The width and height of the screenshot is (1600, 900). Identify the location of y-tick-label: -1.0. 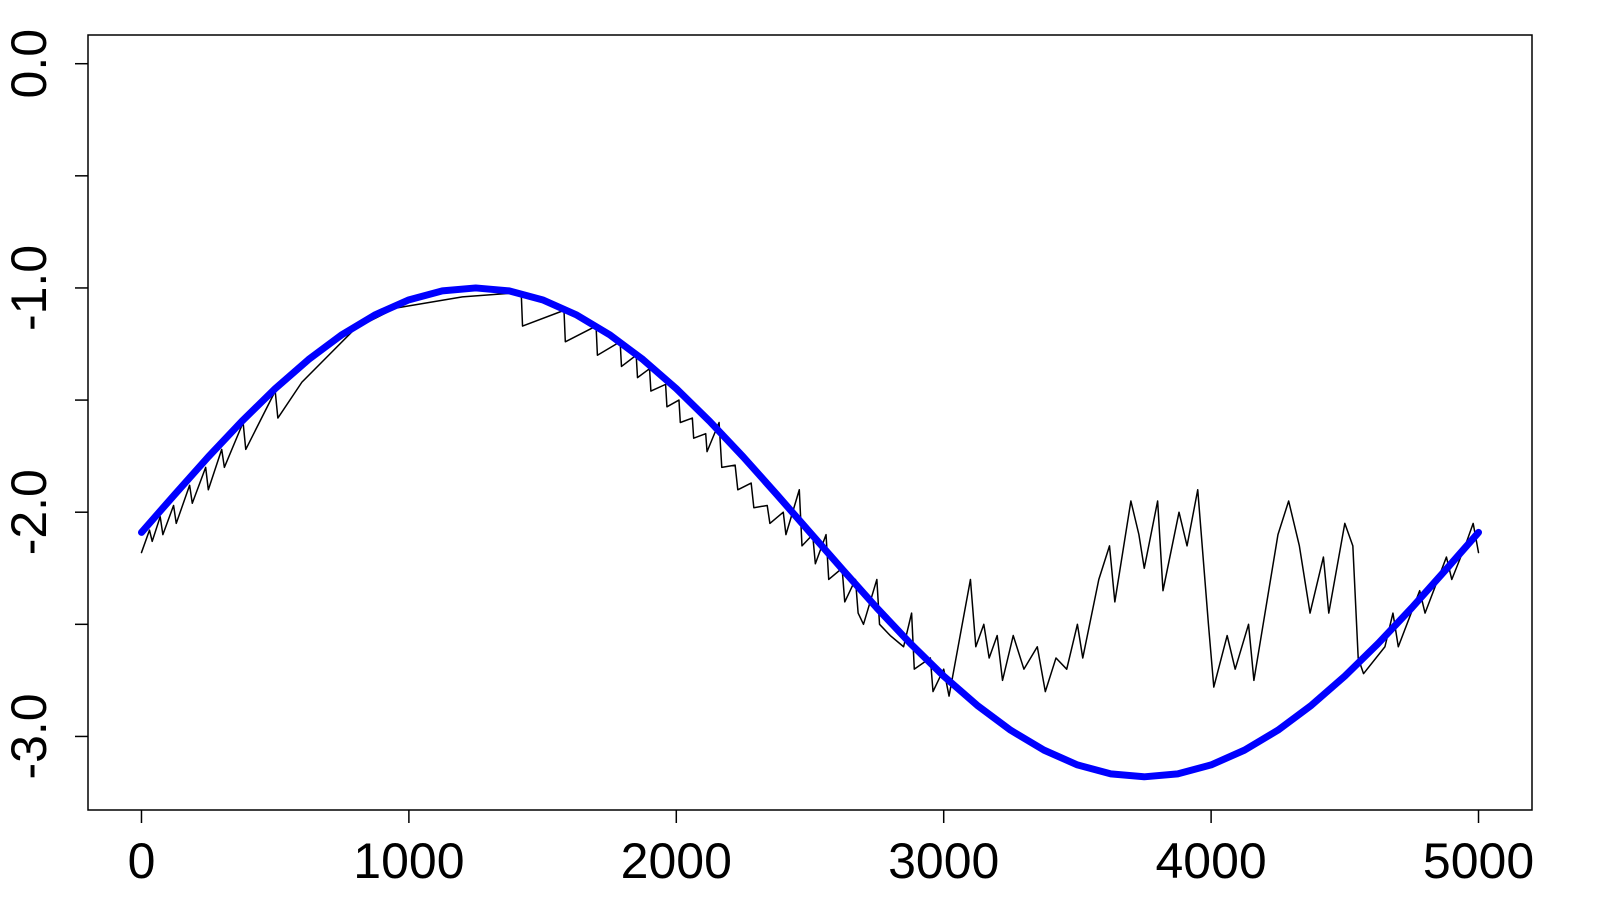
(29, 288).